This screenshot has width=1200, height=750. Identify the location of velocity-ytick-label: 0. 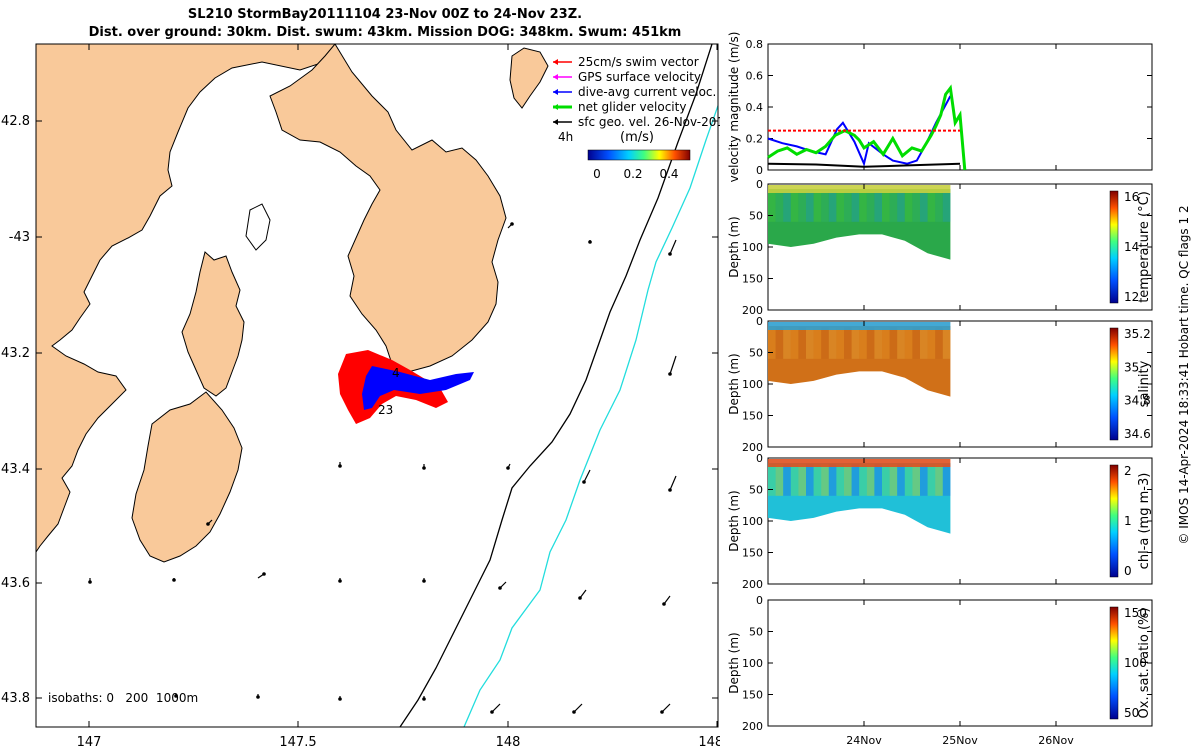
(759, 170).